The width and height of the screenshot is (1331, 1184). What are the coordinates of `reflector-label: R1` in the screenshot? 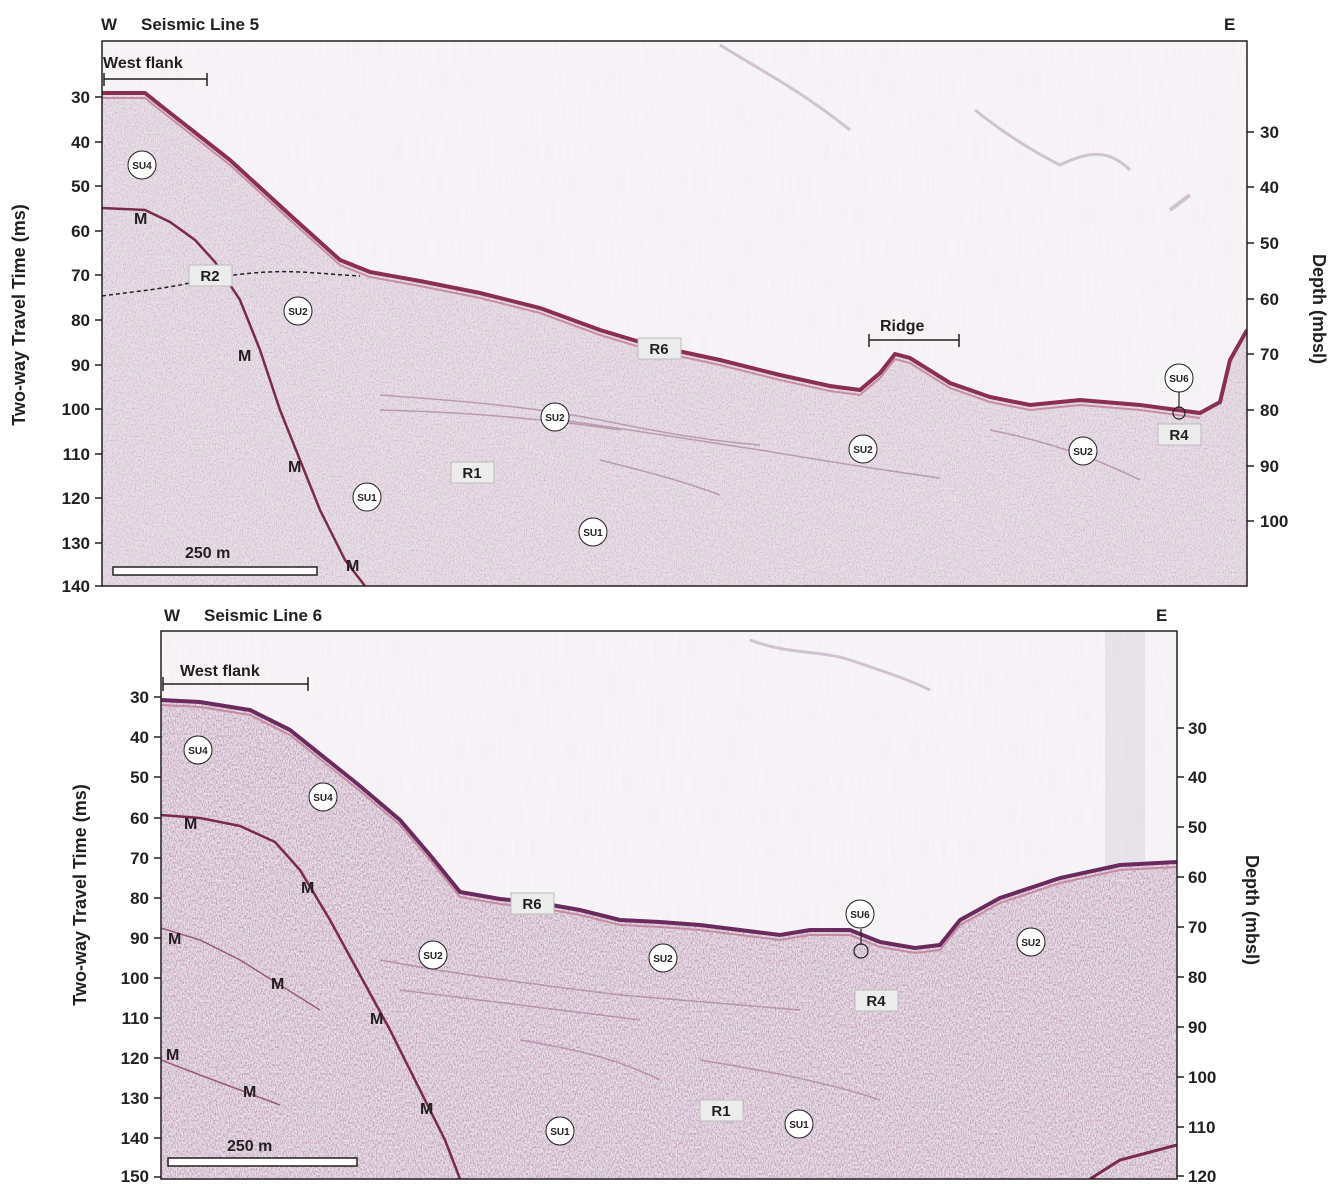 It's located at (721, 1110).